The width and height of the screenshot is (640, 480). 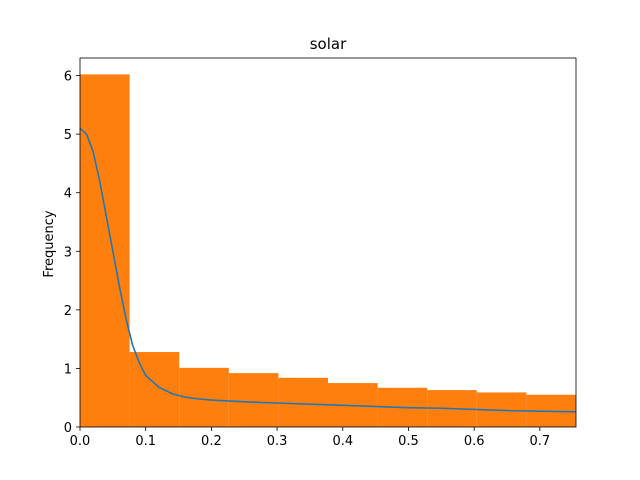 I want to click on x-tick-label: 0.3, so click(x=277, y=441).